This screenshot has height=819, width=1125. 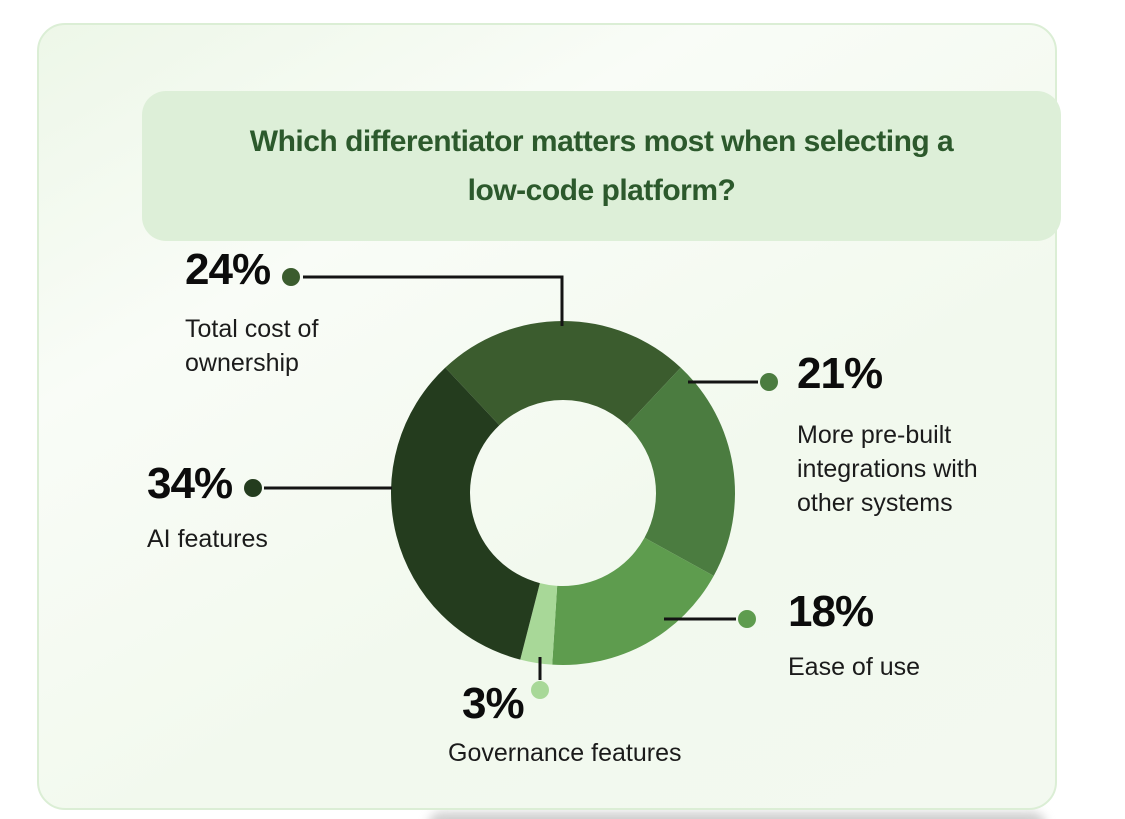 I want to click on segment-label-ease-of-use: Ease of use, so click(x=854, y=667).